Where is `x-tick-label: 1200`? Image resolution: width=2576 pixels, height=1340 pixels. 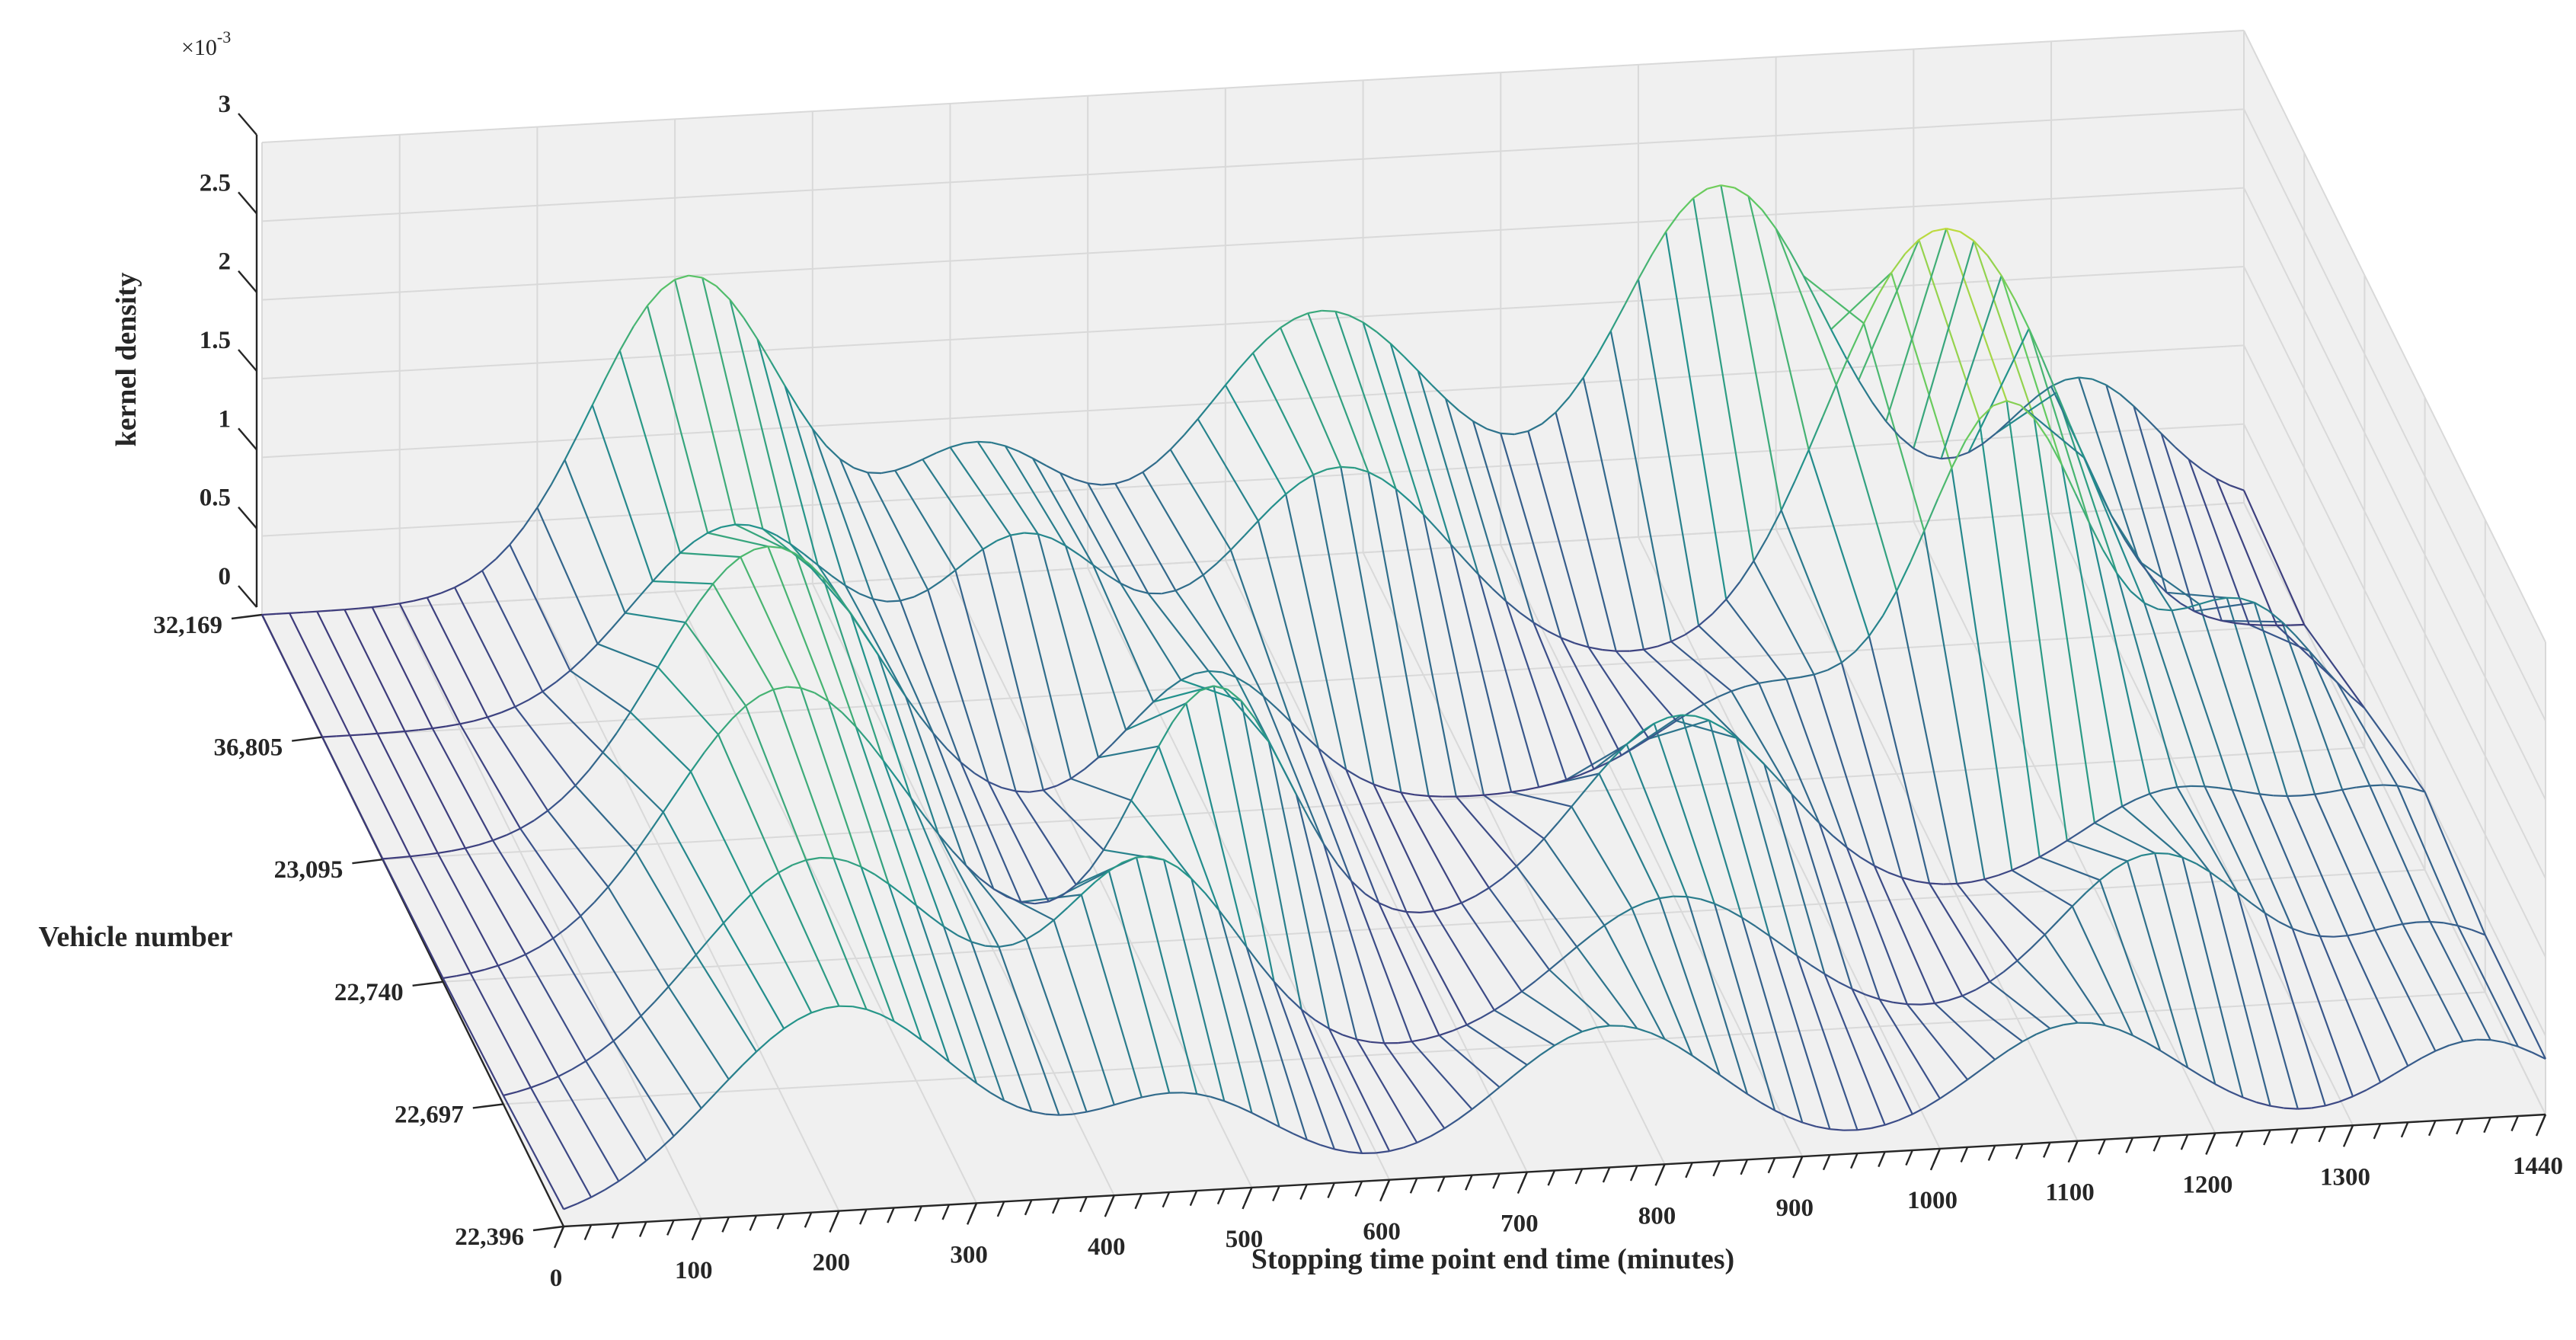 x-tick-label: 1200 is located at coordinates (2207, 1185).